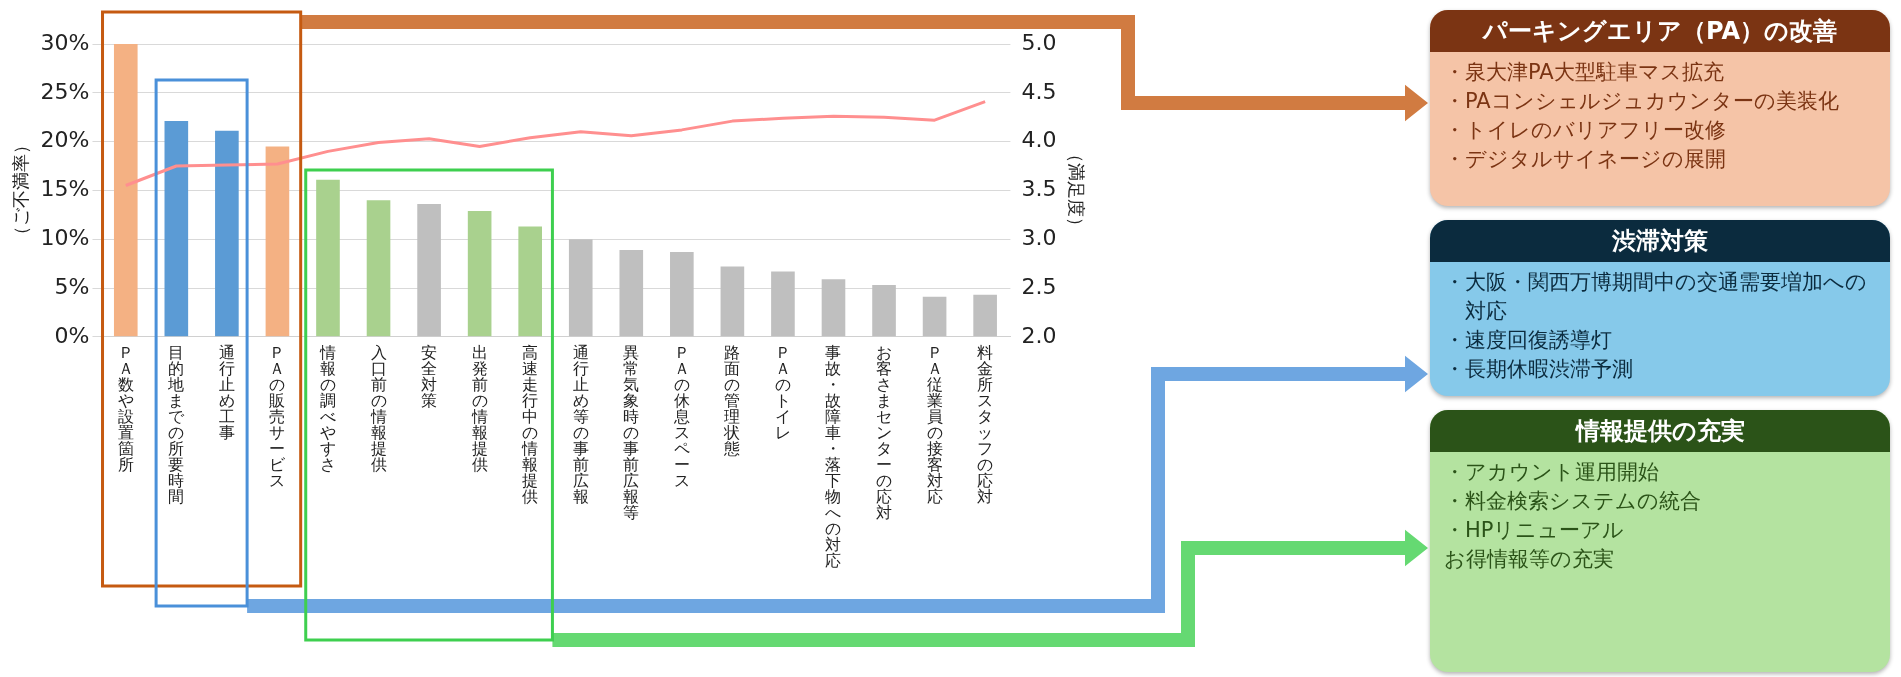 The width and height of the screenshot is (1901, 677). What do you see at coordinates (1642, 101) in the screenshot?
I see `text: ・PAコンシェルジュカウンターの美装化` at bounding box center [1642, 101].